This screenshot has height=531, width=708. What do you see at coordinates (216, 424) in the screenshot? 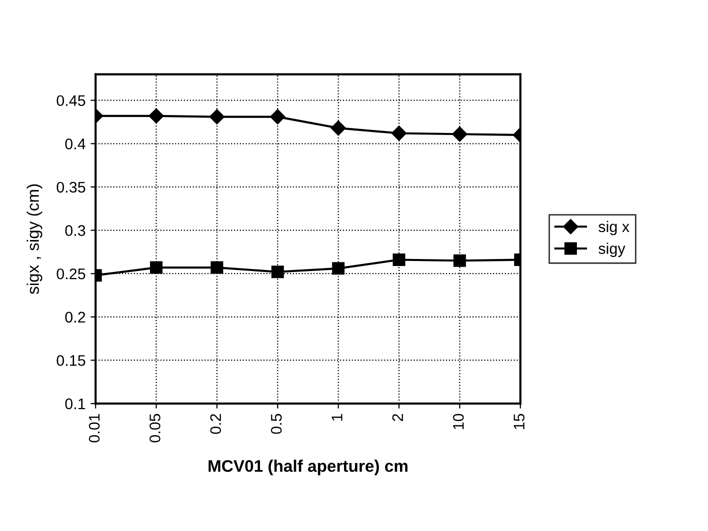
I see `x-tick-label: 0.2` at bounding box center [216, 424].